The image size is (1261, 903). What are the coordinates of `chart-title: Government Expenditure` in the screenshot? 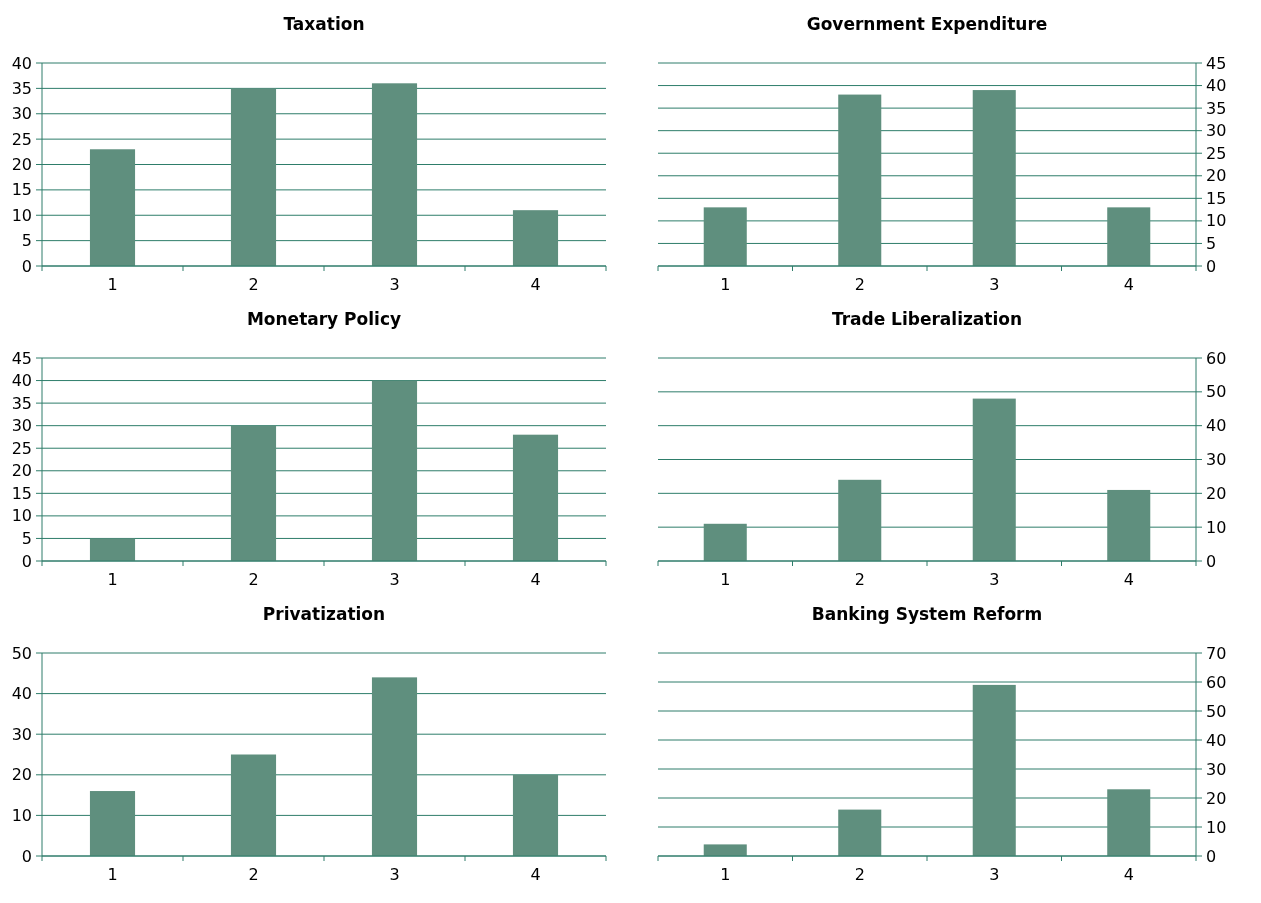 It's located at (927, 24).